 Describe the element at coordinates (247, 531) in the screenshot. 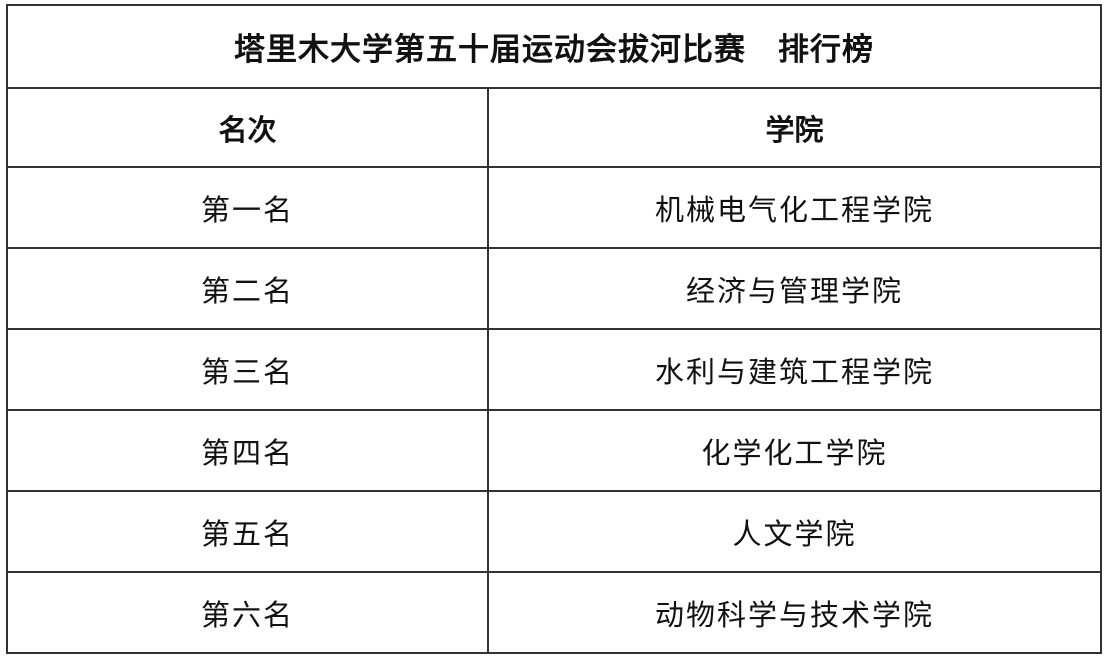

I see `rank-cell: 第五名` at that location.